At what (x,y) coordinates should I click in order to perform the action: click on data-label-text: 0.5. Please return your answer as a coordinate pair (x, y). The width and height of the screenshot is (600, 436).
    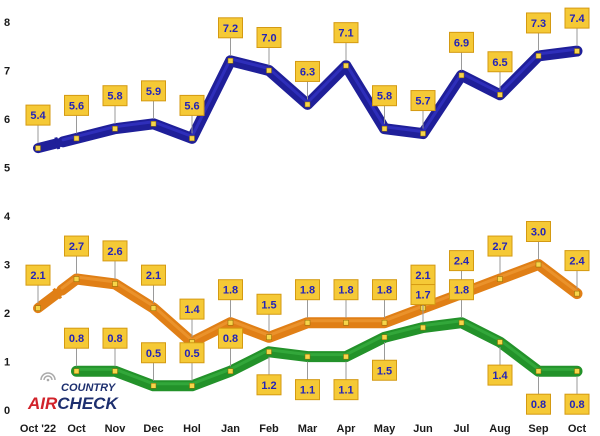
    Looking at the image, I should click on (153, 354).